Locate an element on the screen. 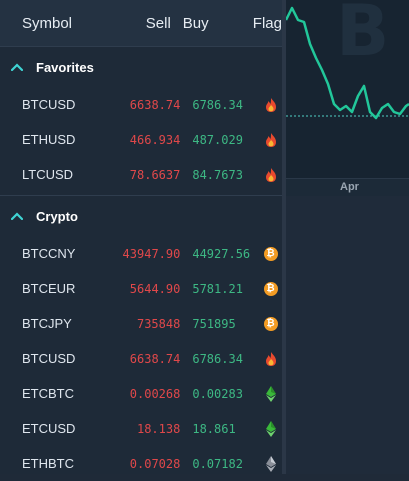 This screenshot has width=409, height=481. row-sell-price: 0.00268 is located at coordinates (155, 393).